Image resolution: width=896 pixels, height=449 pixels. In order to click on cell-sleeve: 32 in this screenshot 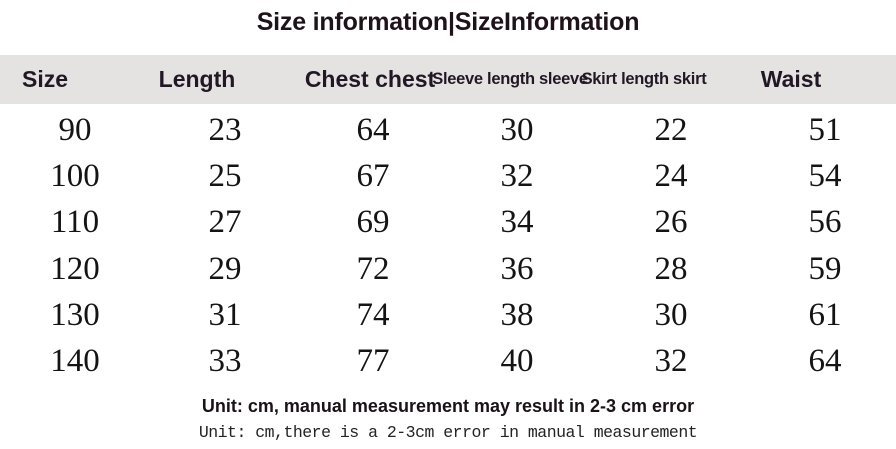, I will do `click(517, 175)`.